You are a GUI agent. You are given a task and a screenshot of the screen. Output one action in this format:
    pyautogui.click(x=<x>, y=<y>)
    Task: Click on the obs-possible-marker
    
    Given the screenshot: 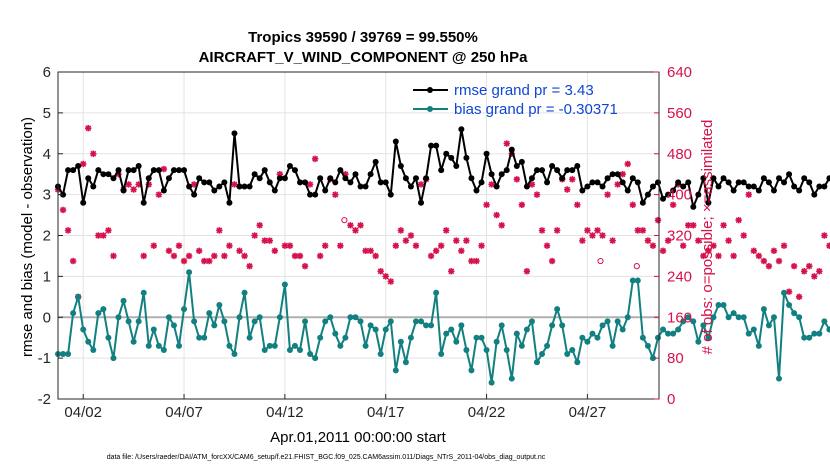 What is the action you would take?
    pyautogui.click(x=636, y=266)
    